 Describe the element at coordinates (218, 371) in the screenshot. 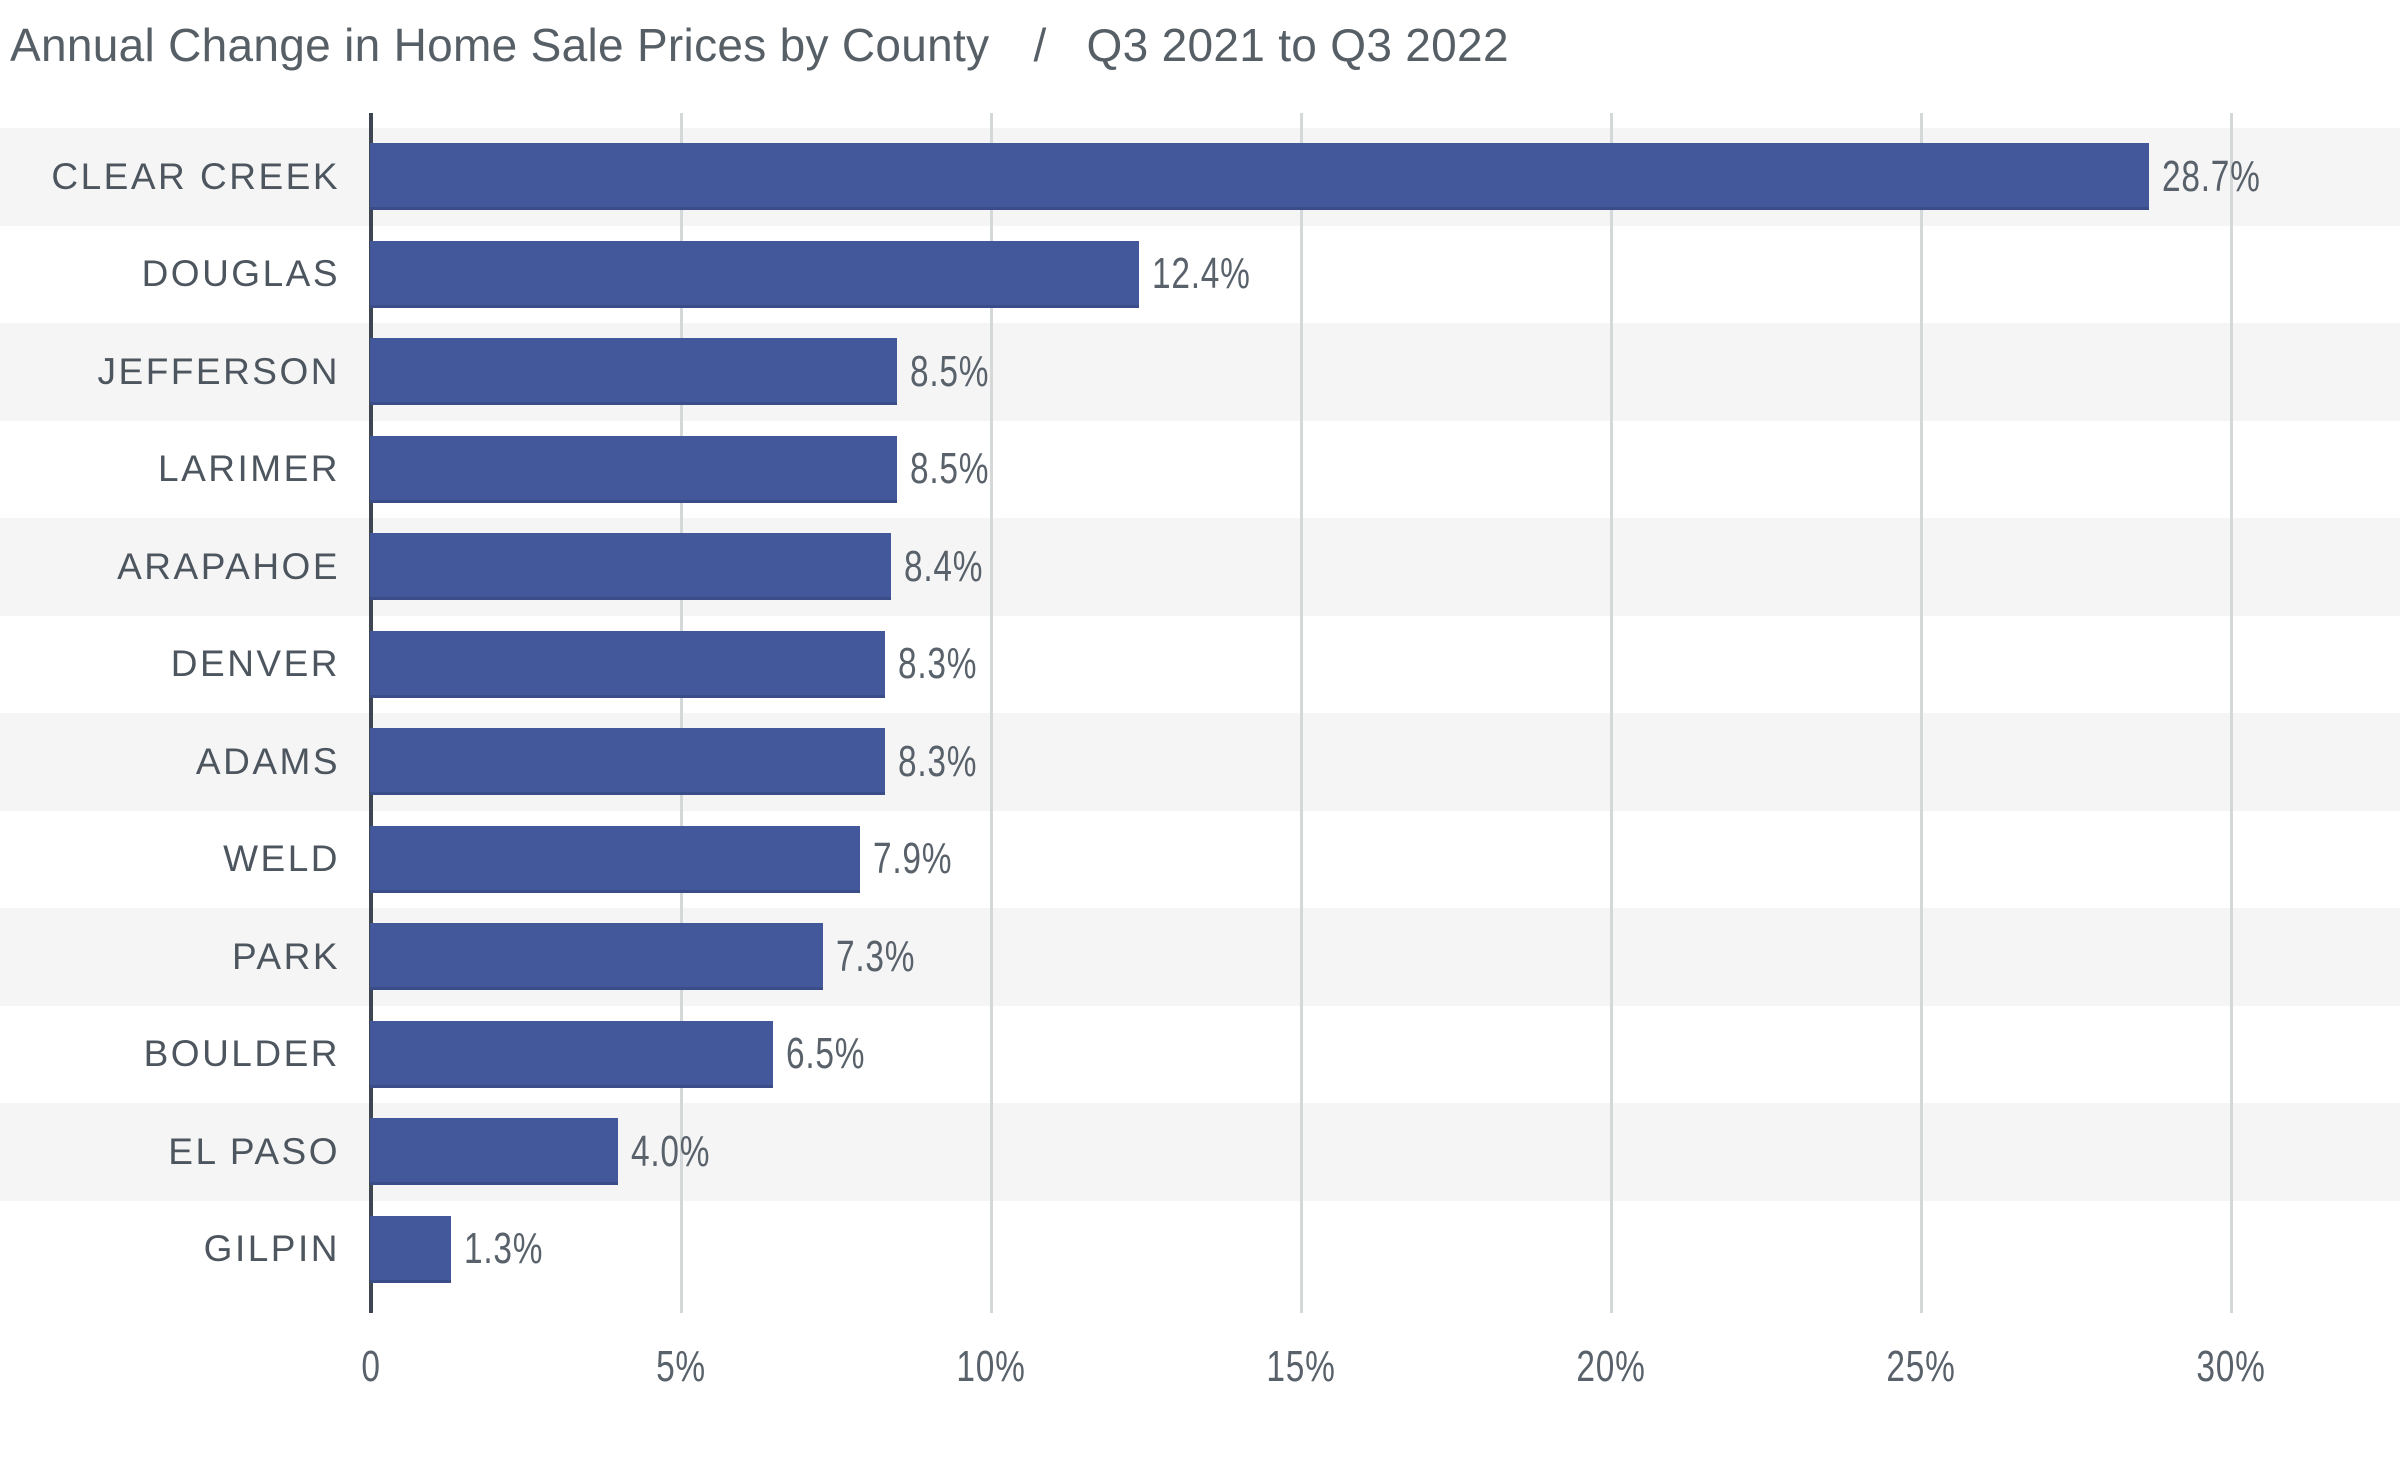

I see `category-label: JEFFERSON` at that location.